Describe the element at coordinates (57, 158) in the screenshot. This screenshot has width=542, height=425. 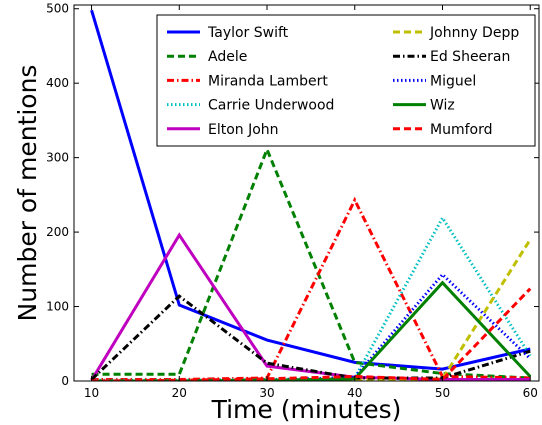
I see `y-tick-label: 300` at that location.